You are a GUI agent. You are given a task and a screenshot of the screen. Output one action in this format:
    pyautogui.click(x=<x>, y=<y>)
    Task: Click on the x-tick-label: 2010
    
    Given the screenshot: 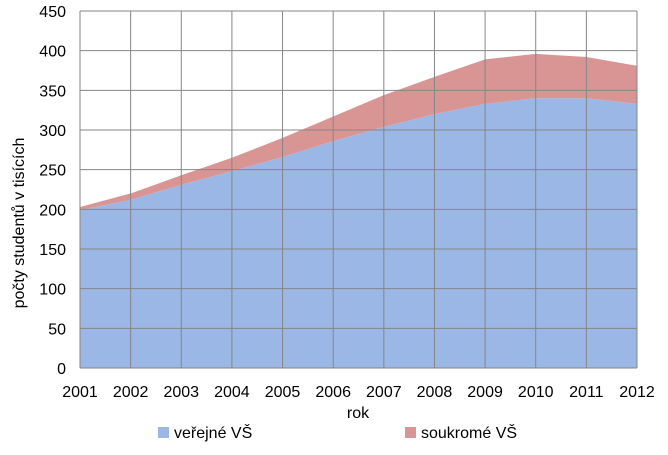 What is the action you would take?
    pyautogui.click(x=536, y=392)
    